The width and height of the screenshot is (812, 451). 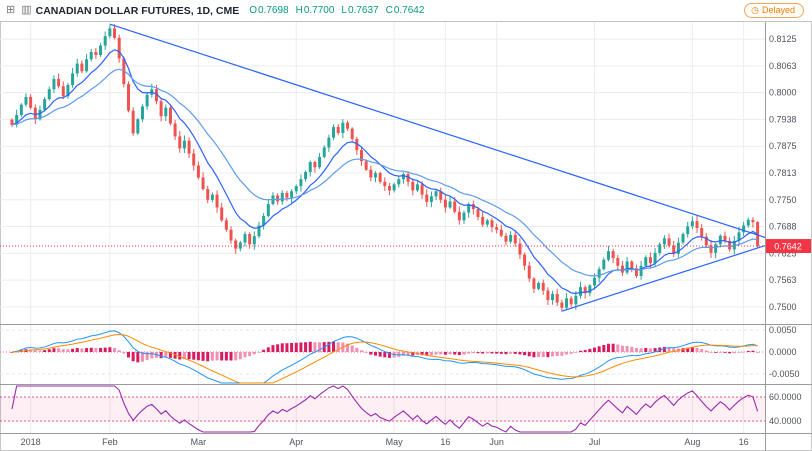 What do you see at coordinates (11, 10) in the screenshot?
I see `layout-grid-icon: ⊞` at bounding box center [11, 10].